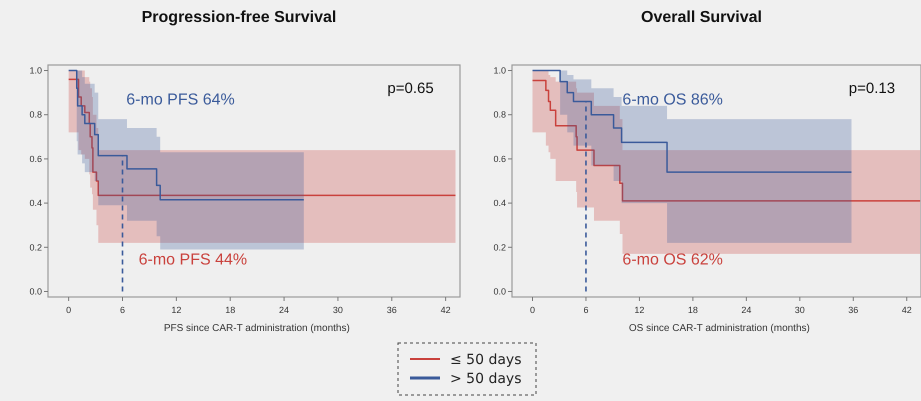 This screenshot has height=401, width=921. I want to click on legend-label: > 50 days, so click(486, 379).